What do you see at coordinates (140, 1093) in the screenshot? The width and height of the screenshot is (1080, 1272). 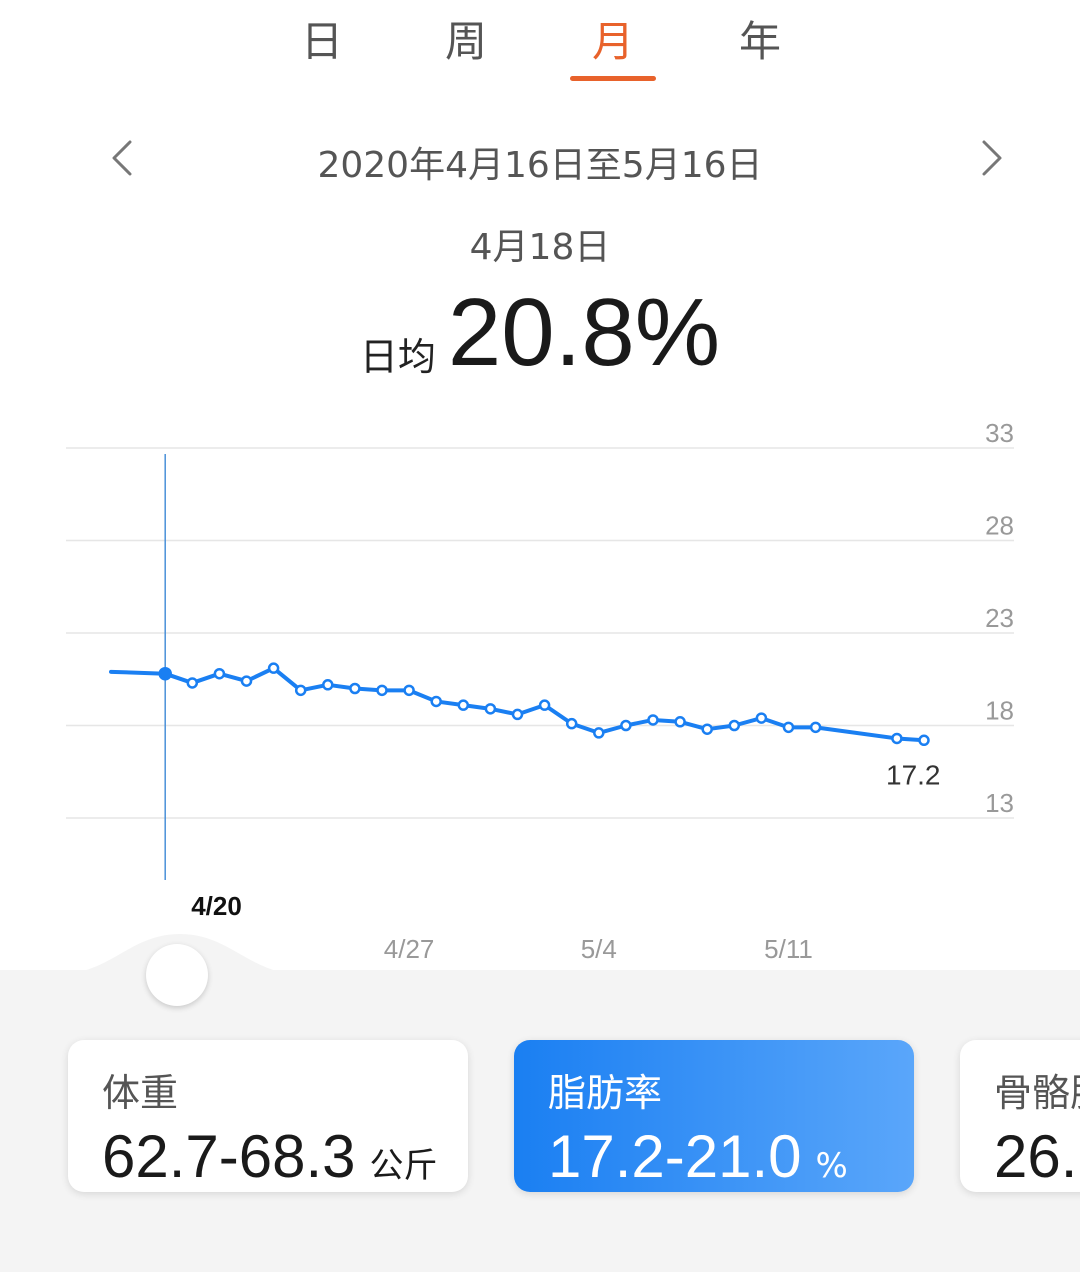 I see `metric-card-title: 体重` at bounding box center [140, 1093].